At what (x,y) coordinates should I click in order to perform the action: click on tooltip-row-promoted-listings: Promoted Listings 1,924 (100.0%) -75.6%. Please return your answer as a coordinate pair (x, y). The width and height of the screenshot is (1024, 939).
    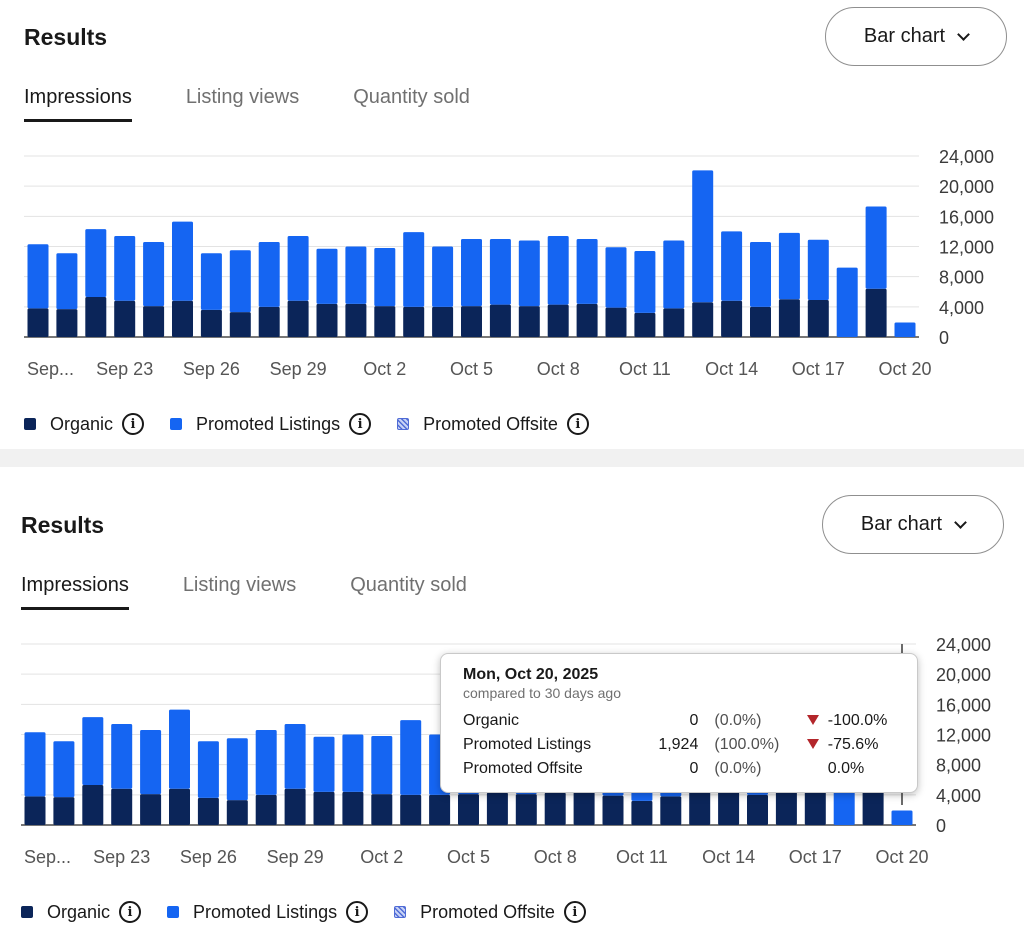
    Looking at the image, I should click on (679, 745).